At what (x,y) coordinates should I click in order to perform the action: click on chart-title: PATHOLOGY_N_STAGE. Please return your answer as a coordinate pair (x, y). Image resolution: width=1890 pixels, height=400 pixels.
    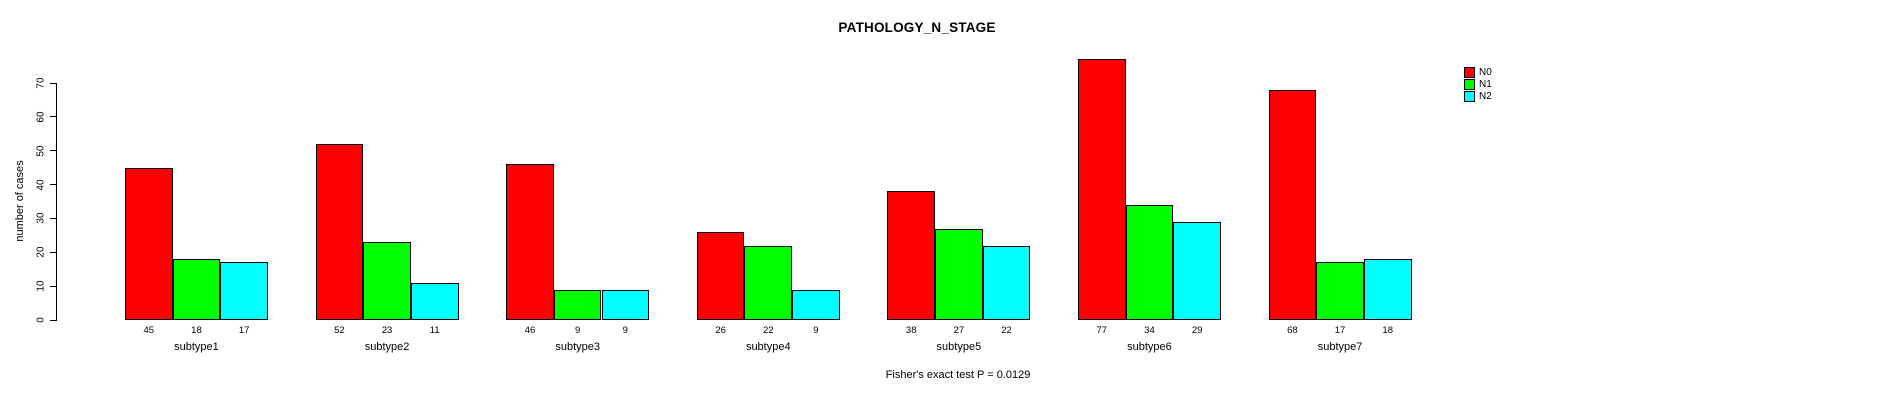
    Looking at the image, I should click on (917, 27).